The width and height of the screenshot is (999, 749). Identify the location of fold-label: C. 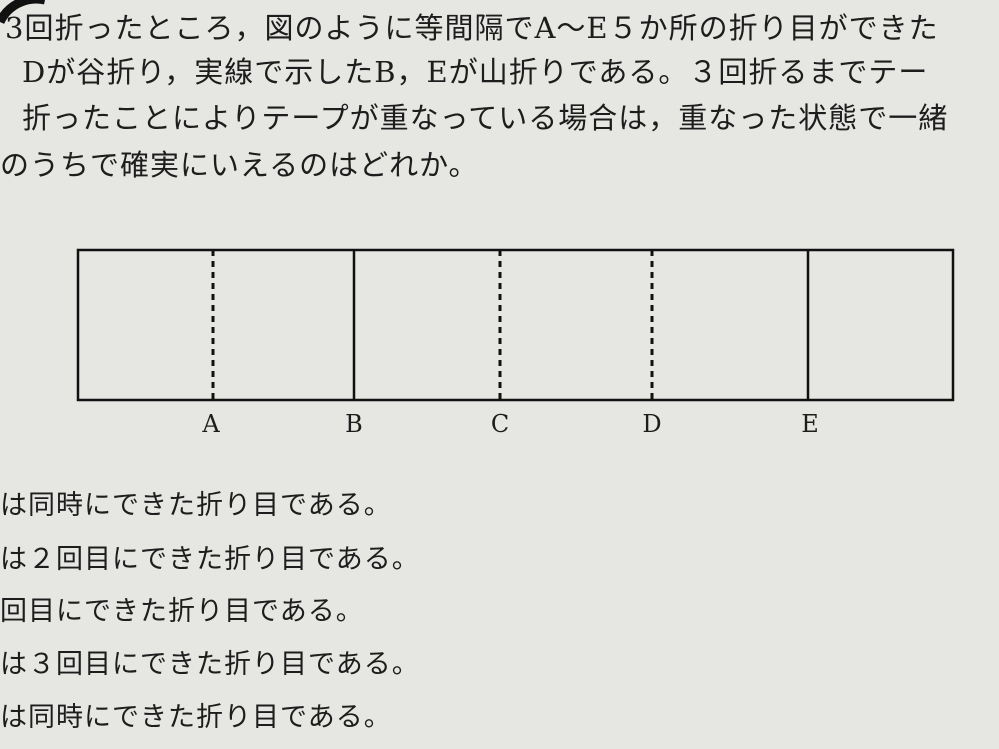
(500, 424).